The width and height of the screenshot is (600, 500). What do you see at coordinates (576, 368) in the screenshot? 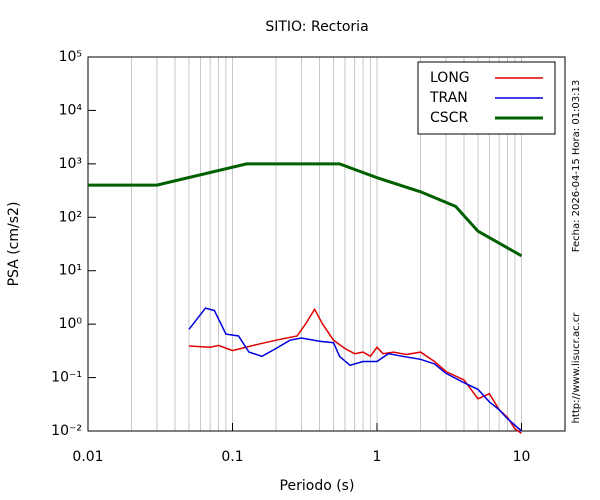
I see `url-note: http://www.lisucr.ac.cr` at bounding box center [576, 368].